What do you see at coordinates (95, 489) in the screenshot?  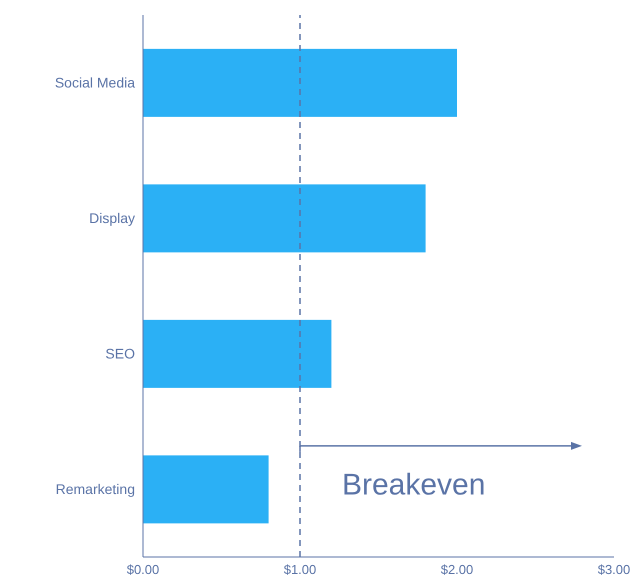 I see `y-tick-label: Remarketing` at bounding box center [95, 489].